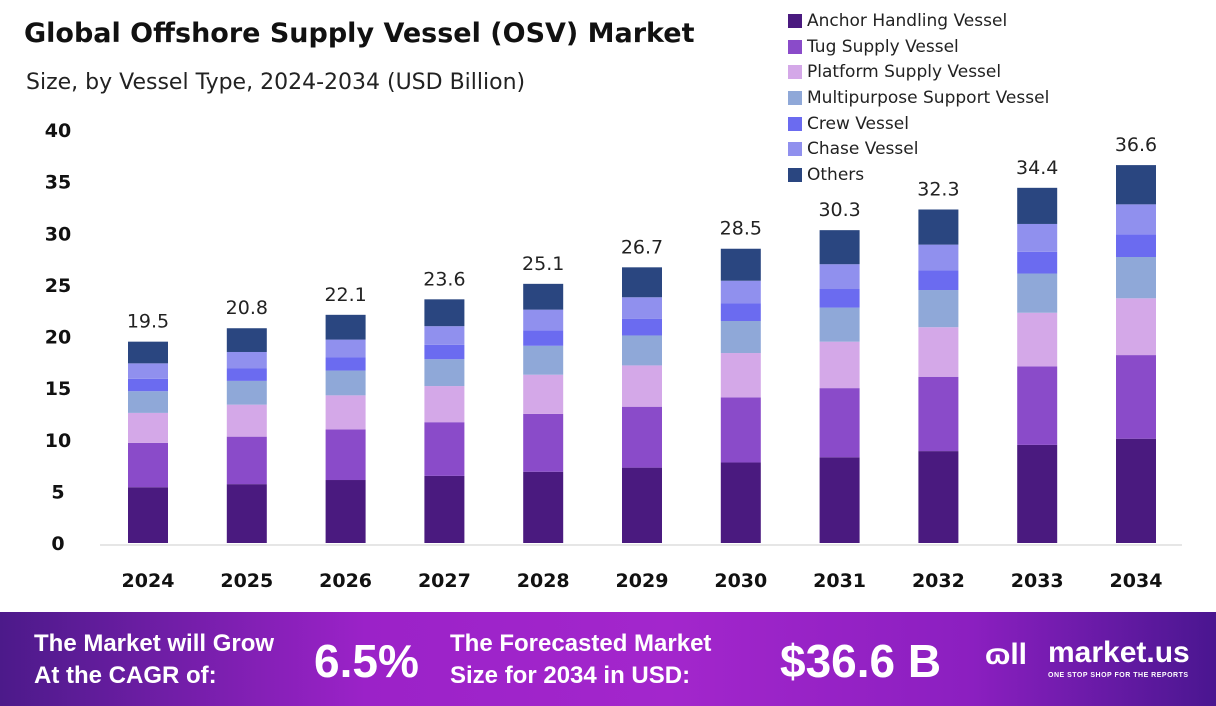 The image size is (1216, 706). What do you see at coordinates (247, 308) in the screenshot?
I see `total-label: 20.8` at bounding box center [247, 308].